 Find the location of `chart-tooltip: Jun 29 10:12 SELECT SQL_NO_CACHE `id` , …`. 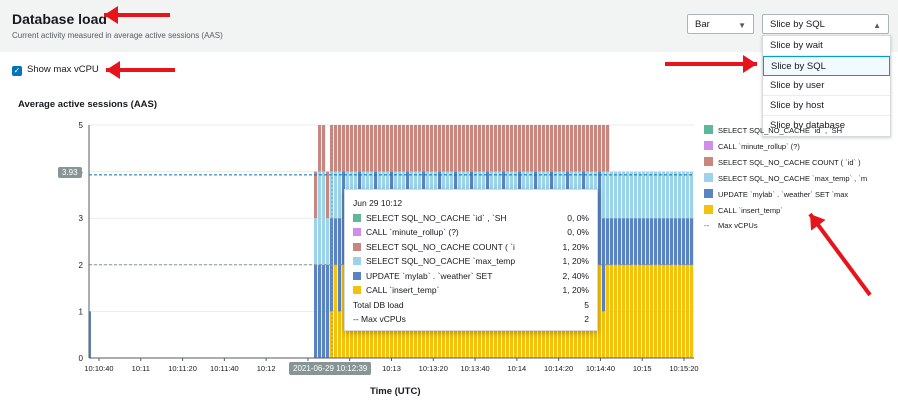

chart-tooltip: Jun 29 10:12 SELECT SQL_NO_CACHE `id` , … is located at coordinates (471, 260).